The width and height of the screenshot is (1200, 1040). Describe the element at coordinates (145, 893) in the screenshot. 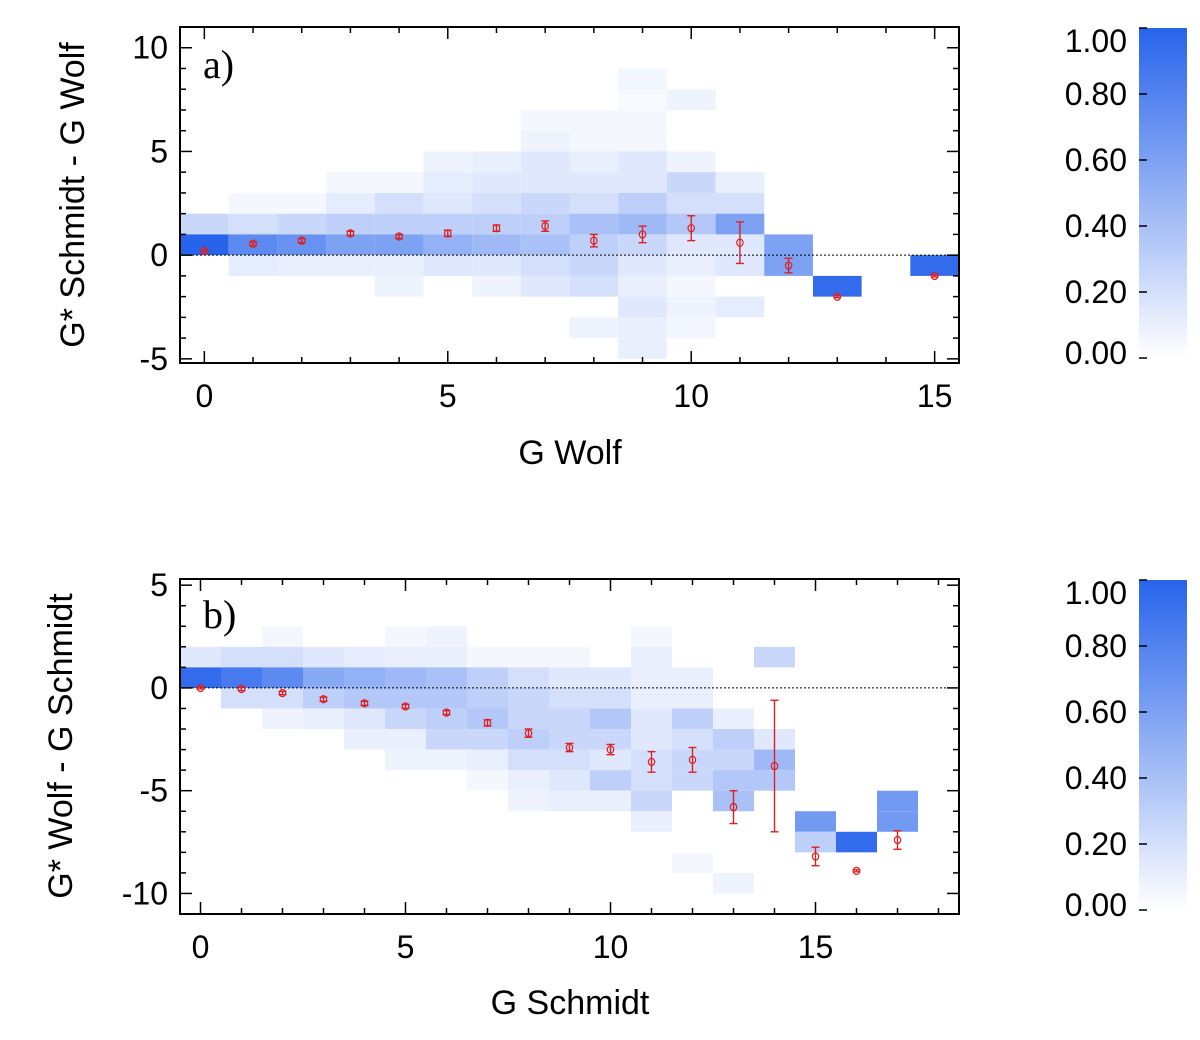

I see `panel-b-y-tick-label: -10` at that location.